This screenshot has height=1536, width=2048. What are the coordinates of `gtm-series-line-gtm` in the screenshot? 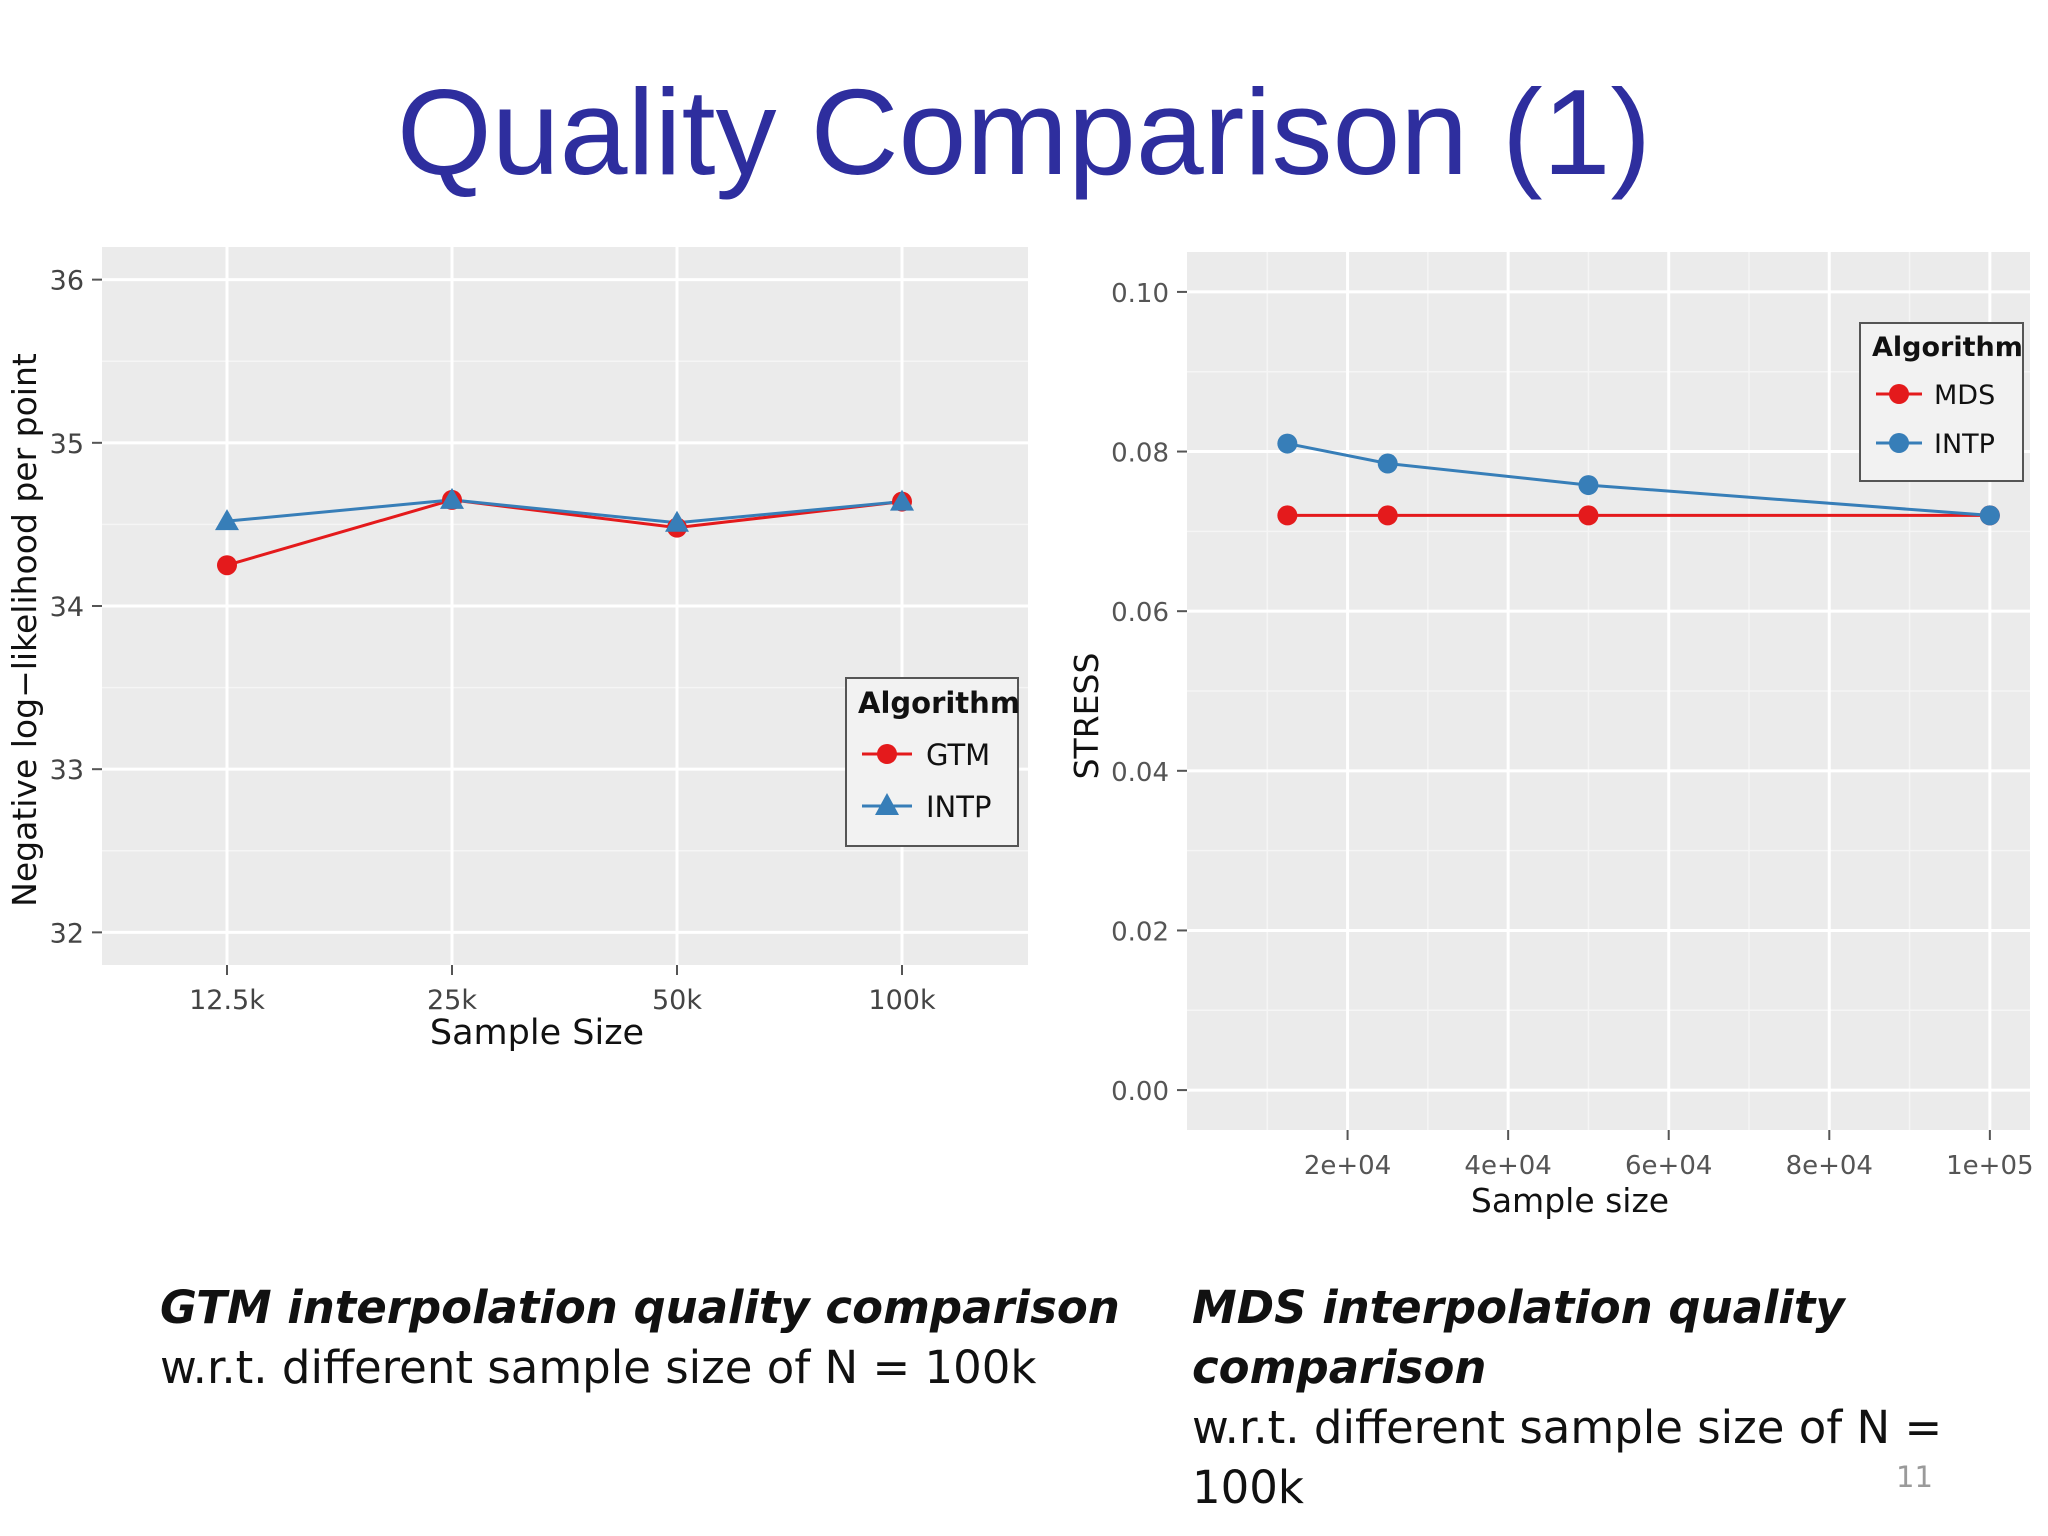 It's located at (564, 532).